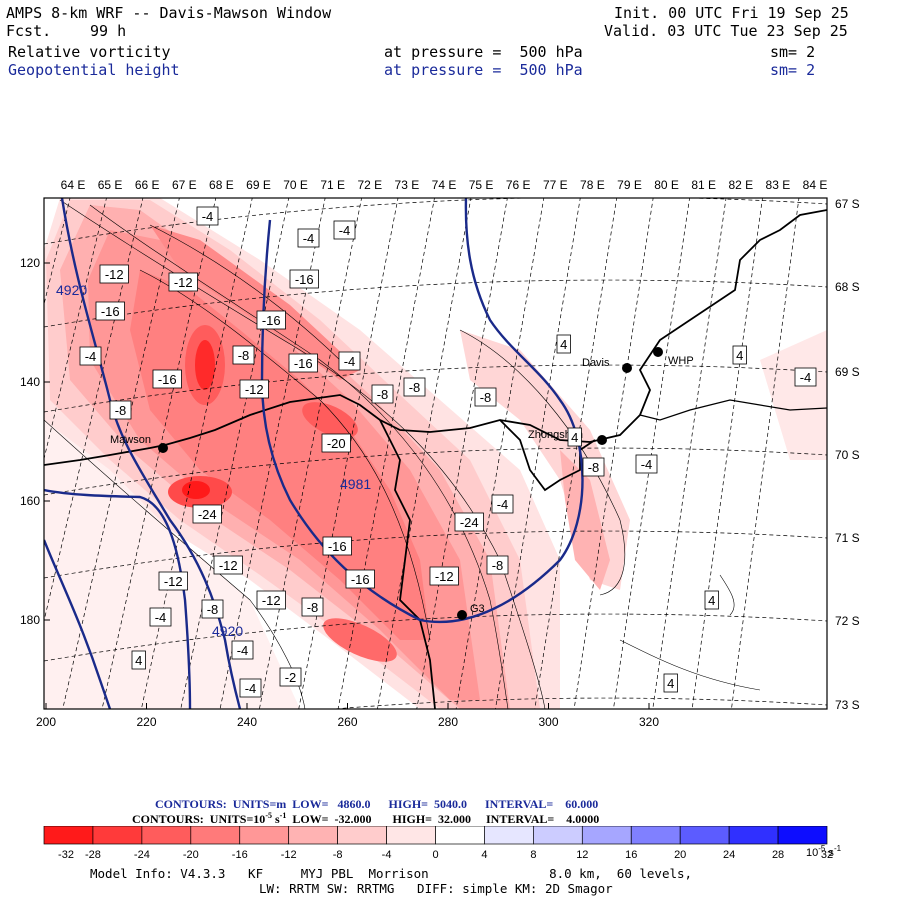  What do you see at coordinates (199, 819) in the screenshot?
I see `vort-units-a: CONTOURS: UNITS=10` at bounding box center [199, 819].